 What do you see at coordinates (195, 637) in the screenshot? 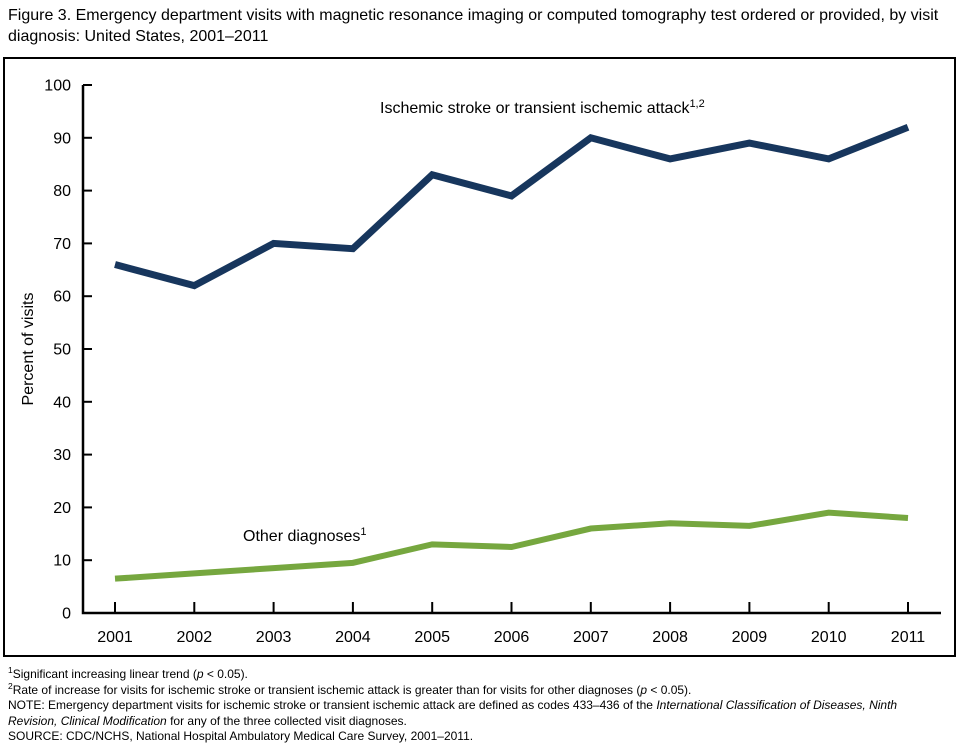
I see `x-axis-tick-label: 2002` at bounding box center [195, 637].